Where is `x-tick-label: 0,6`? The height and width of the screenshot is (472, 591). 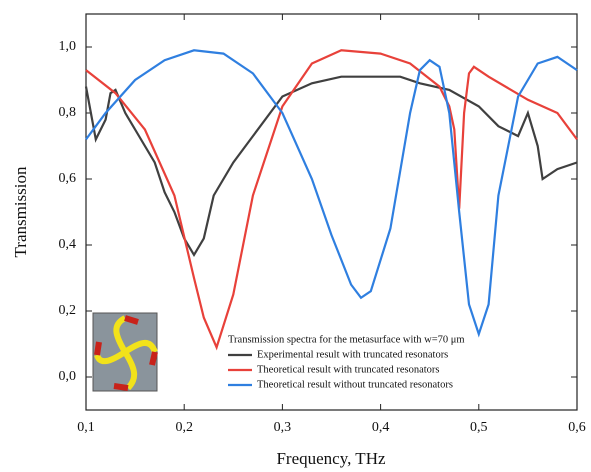 x-tick-label: 0,6 is located at coordinates (577, 427).